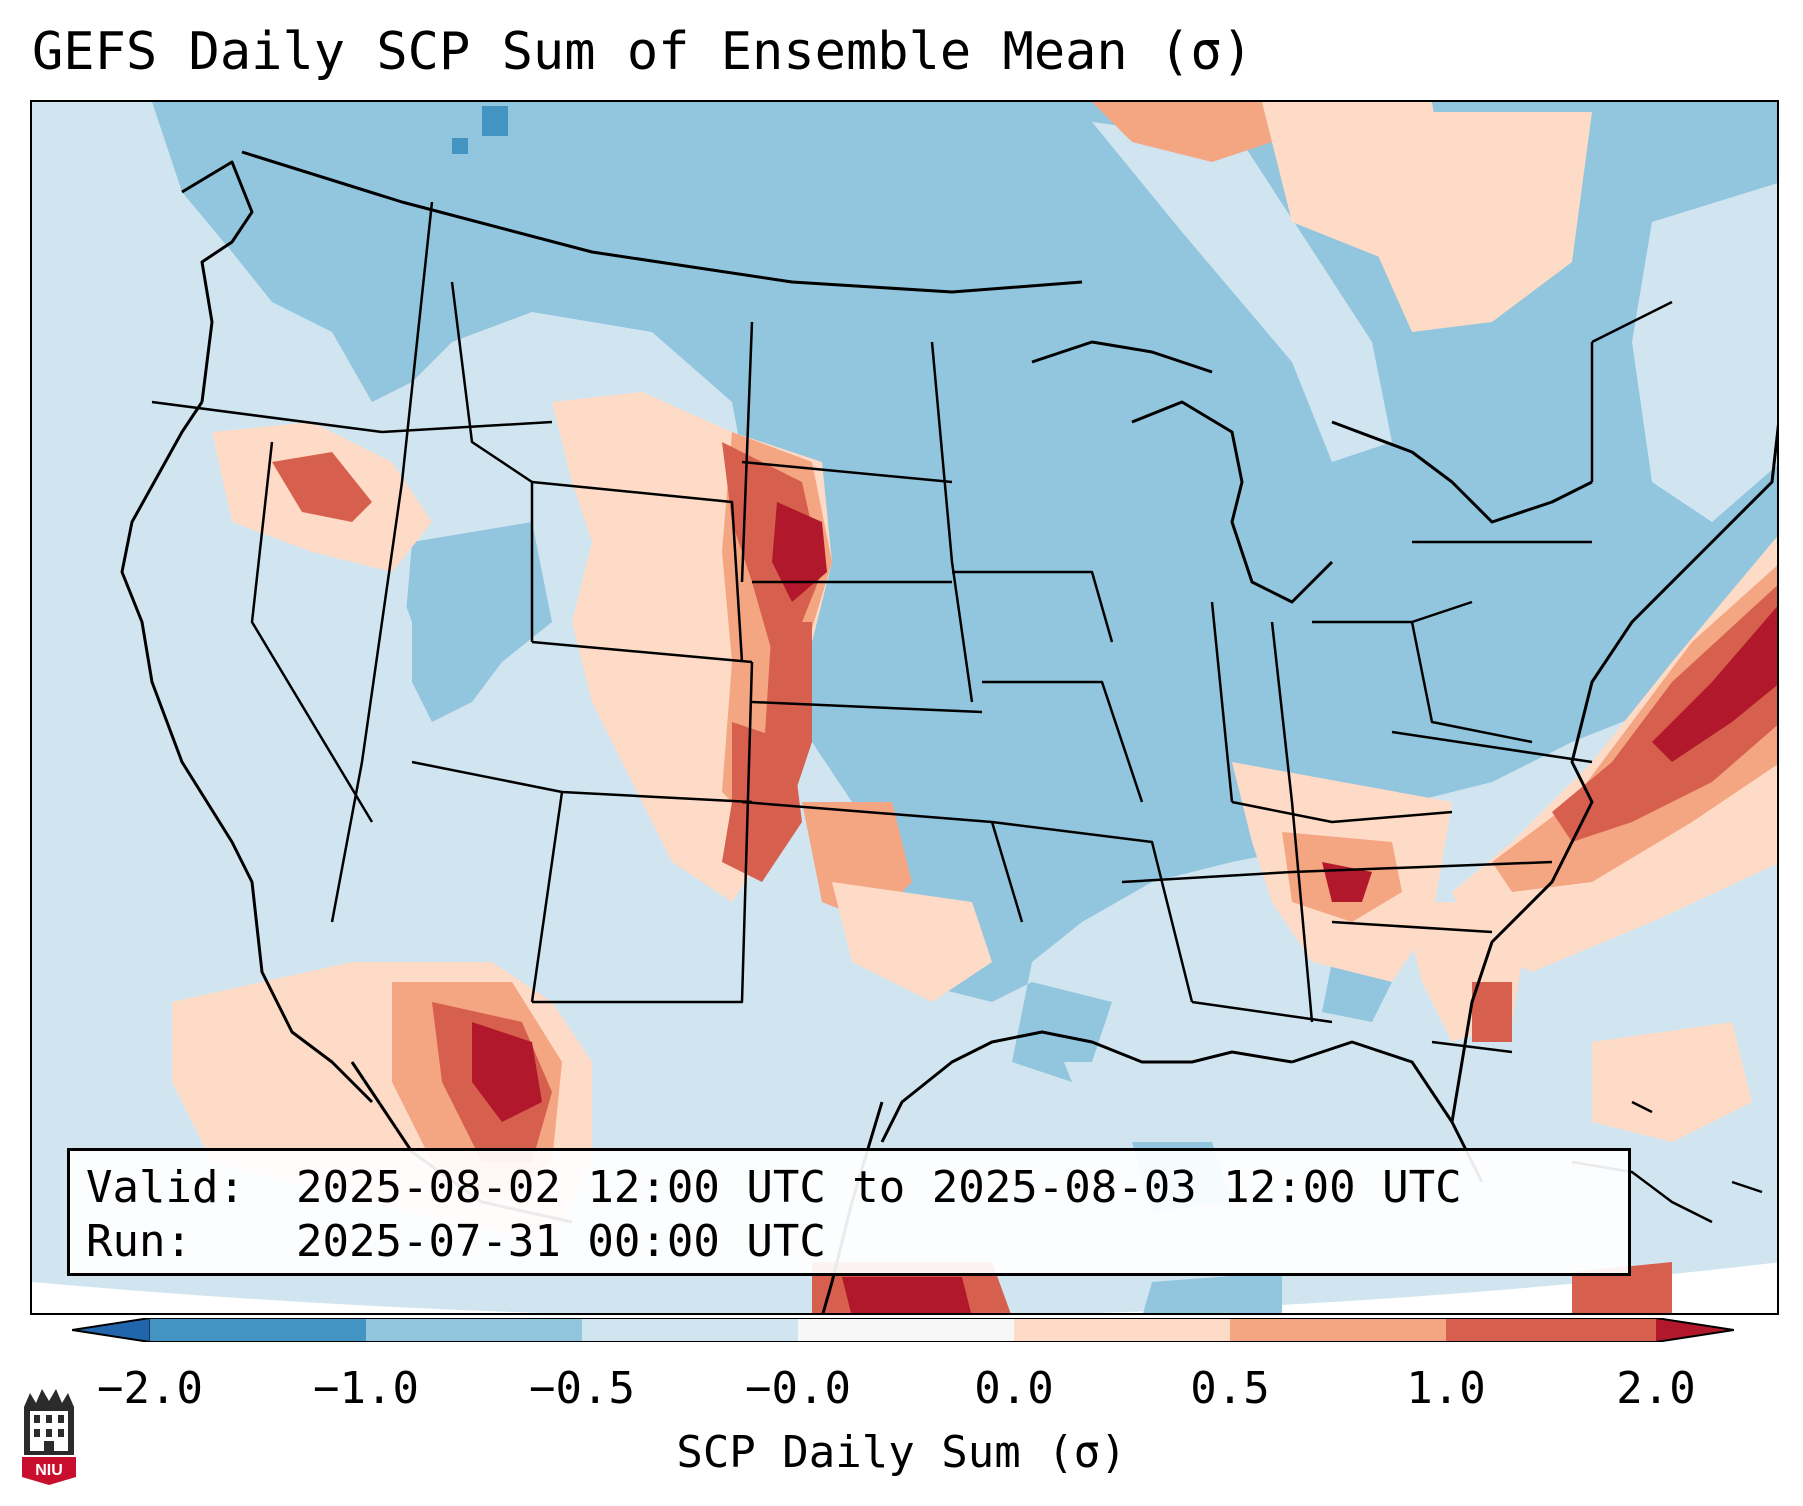 Image resolution: width=1803 pixels, height=1506 pixels. I want to click on colorbar-label: SCP Daily Sum (σ), so click(901, 1452).